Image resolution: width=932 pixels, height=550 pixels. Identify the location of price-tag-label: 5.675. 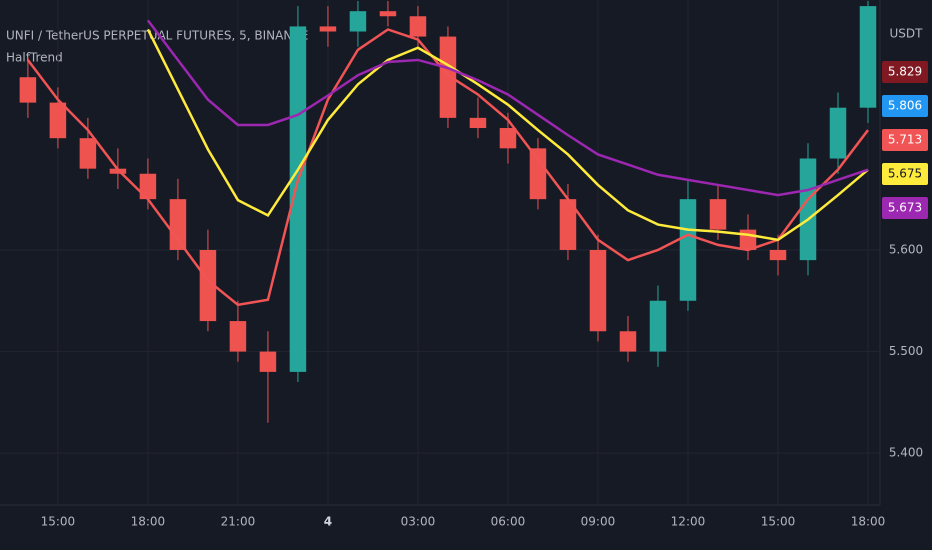
(905, 174).